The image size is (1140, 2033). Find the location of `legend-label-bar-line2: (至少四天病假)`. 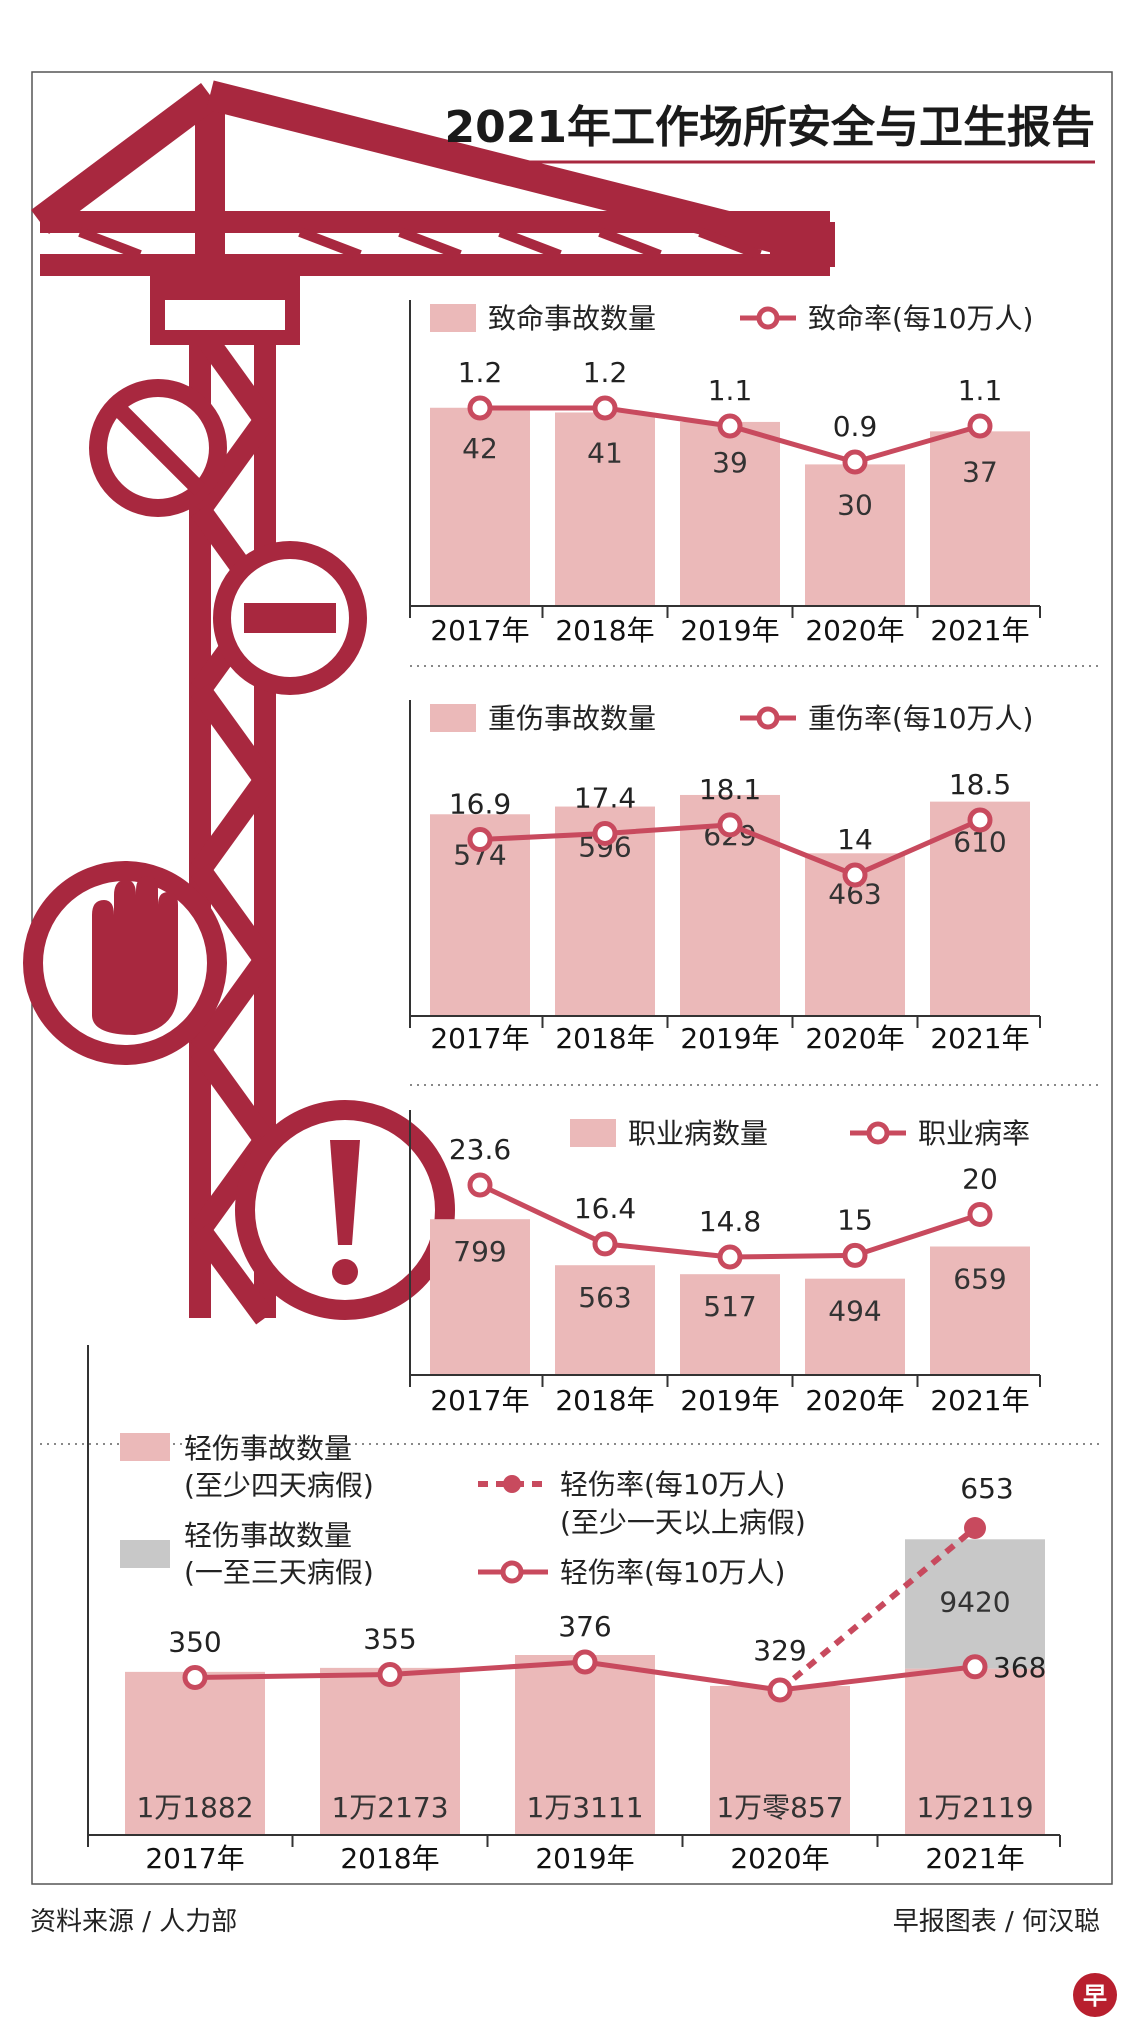

legend-label-bar-line2: (至少四天病假) is located at coordinates (279, 1485).